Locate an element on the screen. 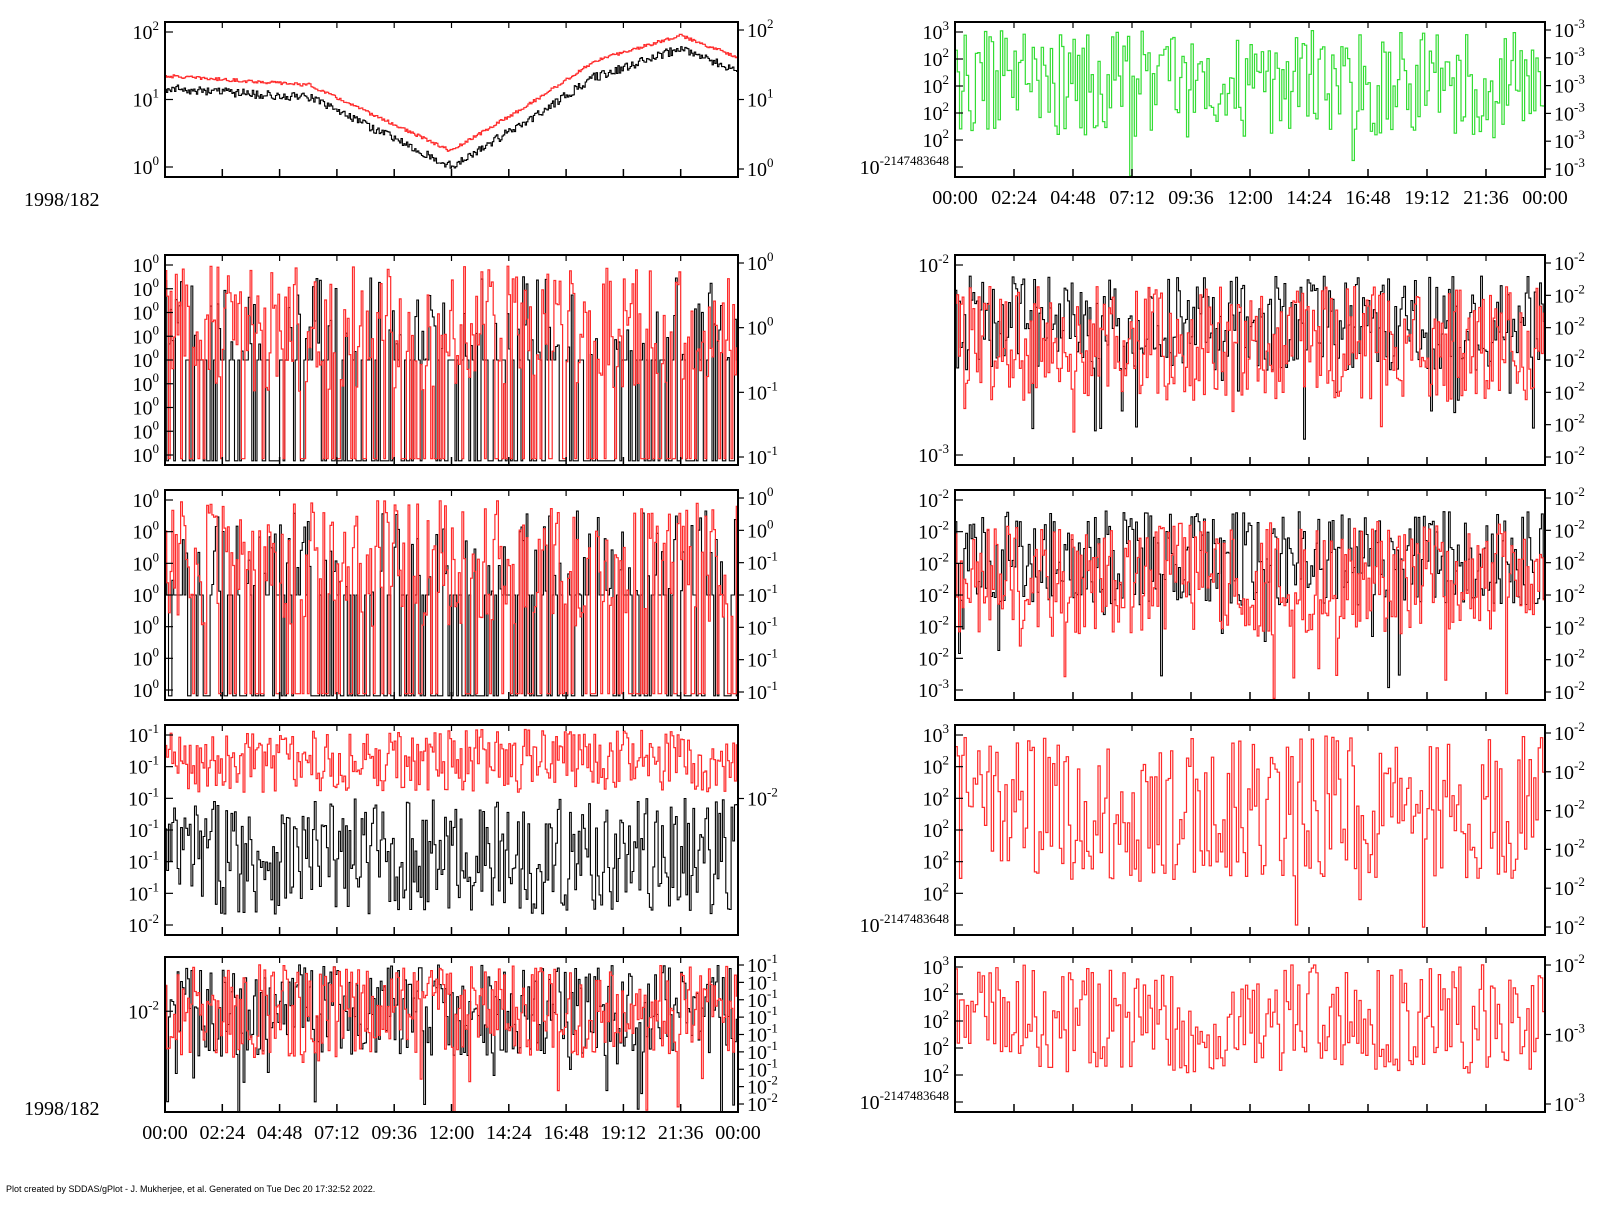  y-tick-label-left: 10¹ is located at coordinates (146, 99).